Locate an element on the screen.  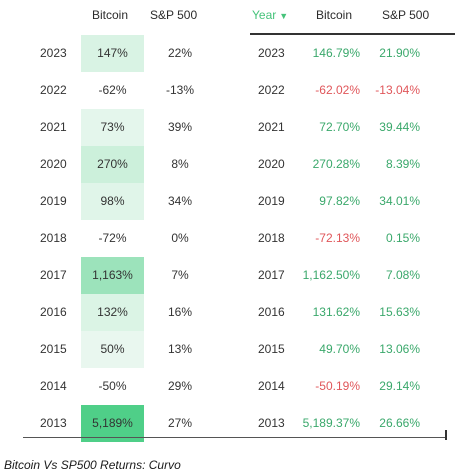
right-bitcoin-cell: 97.82% is located at coordinates (339, 201).